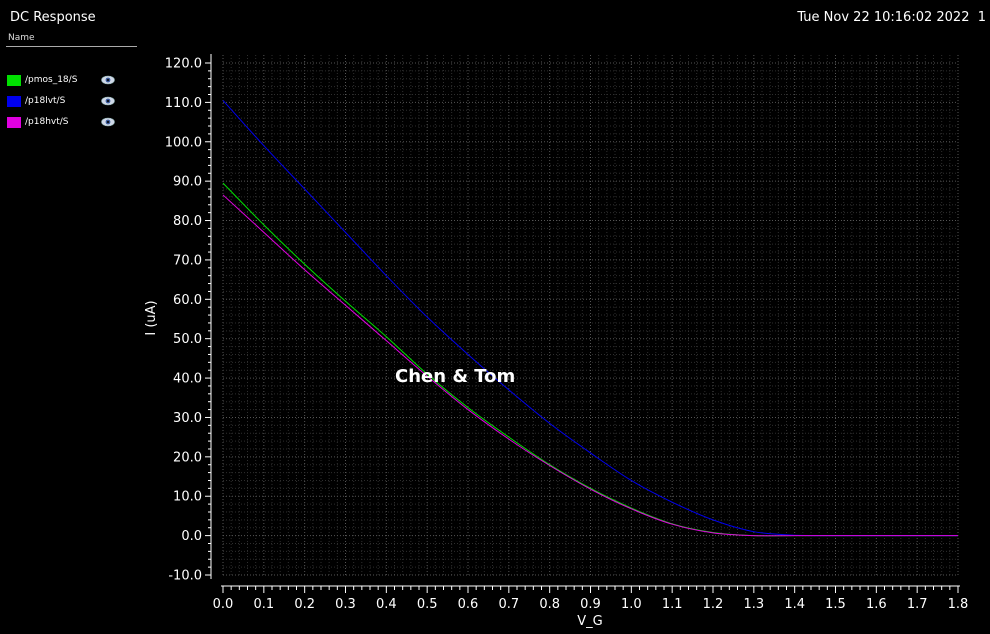  I want to click on legend-item-p18hvt: /p18hvt/S, so click(61, 122).